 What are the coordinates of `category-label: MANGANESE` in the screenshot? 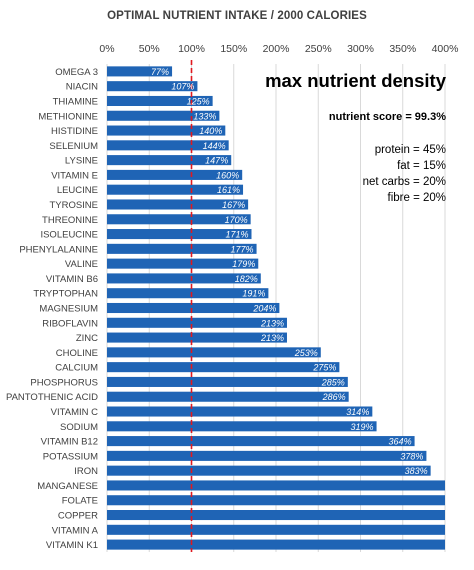 It's located at (67, 486).